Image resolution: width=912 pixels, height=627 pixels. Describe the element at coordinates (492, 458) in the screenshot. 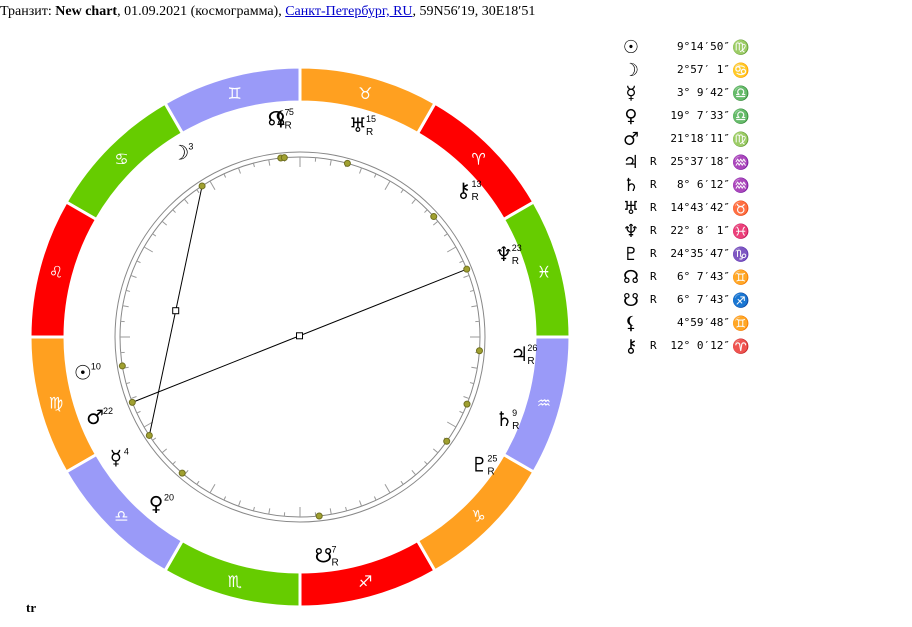

I see `planet-degree-pluto: 25` at that location.